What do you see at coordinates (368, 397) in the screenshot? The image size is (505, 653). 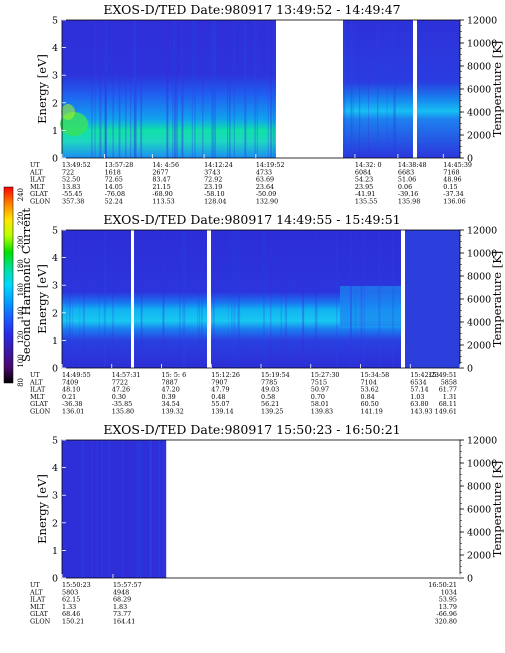 I see `ephemeris-cell: 0.84` at bounding box center [368, 397].